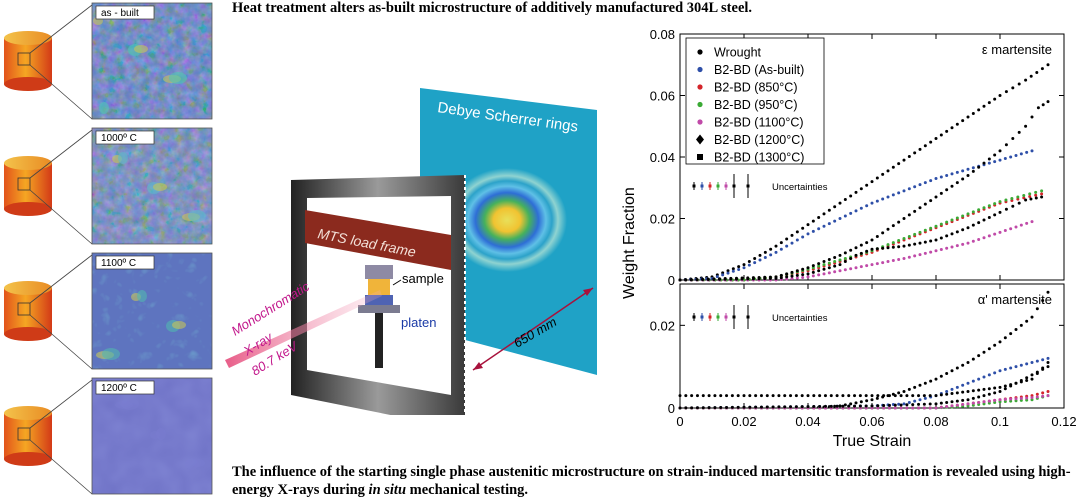  What do you see at coordinates (629, 243) in the screenshot?
I see `y-axis-label: Weight Fraction` at bounding box center [629, 243].